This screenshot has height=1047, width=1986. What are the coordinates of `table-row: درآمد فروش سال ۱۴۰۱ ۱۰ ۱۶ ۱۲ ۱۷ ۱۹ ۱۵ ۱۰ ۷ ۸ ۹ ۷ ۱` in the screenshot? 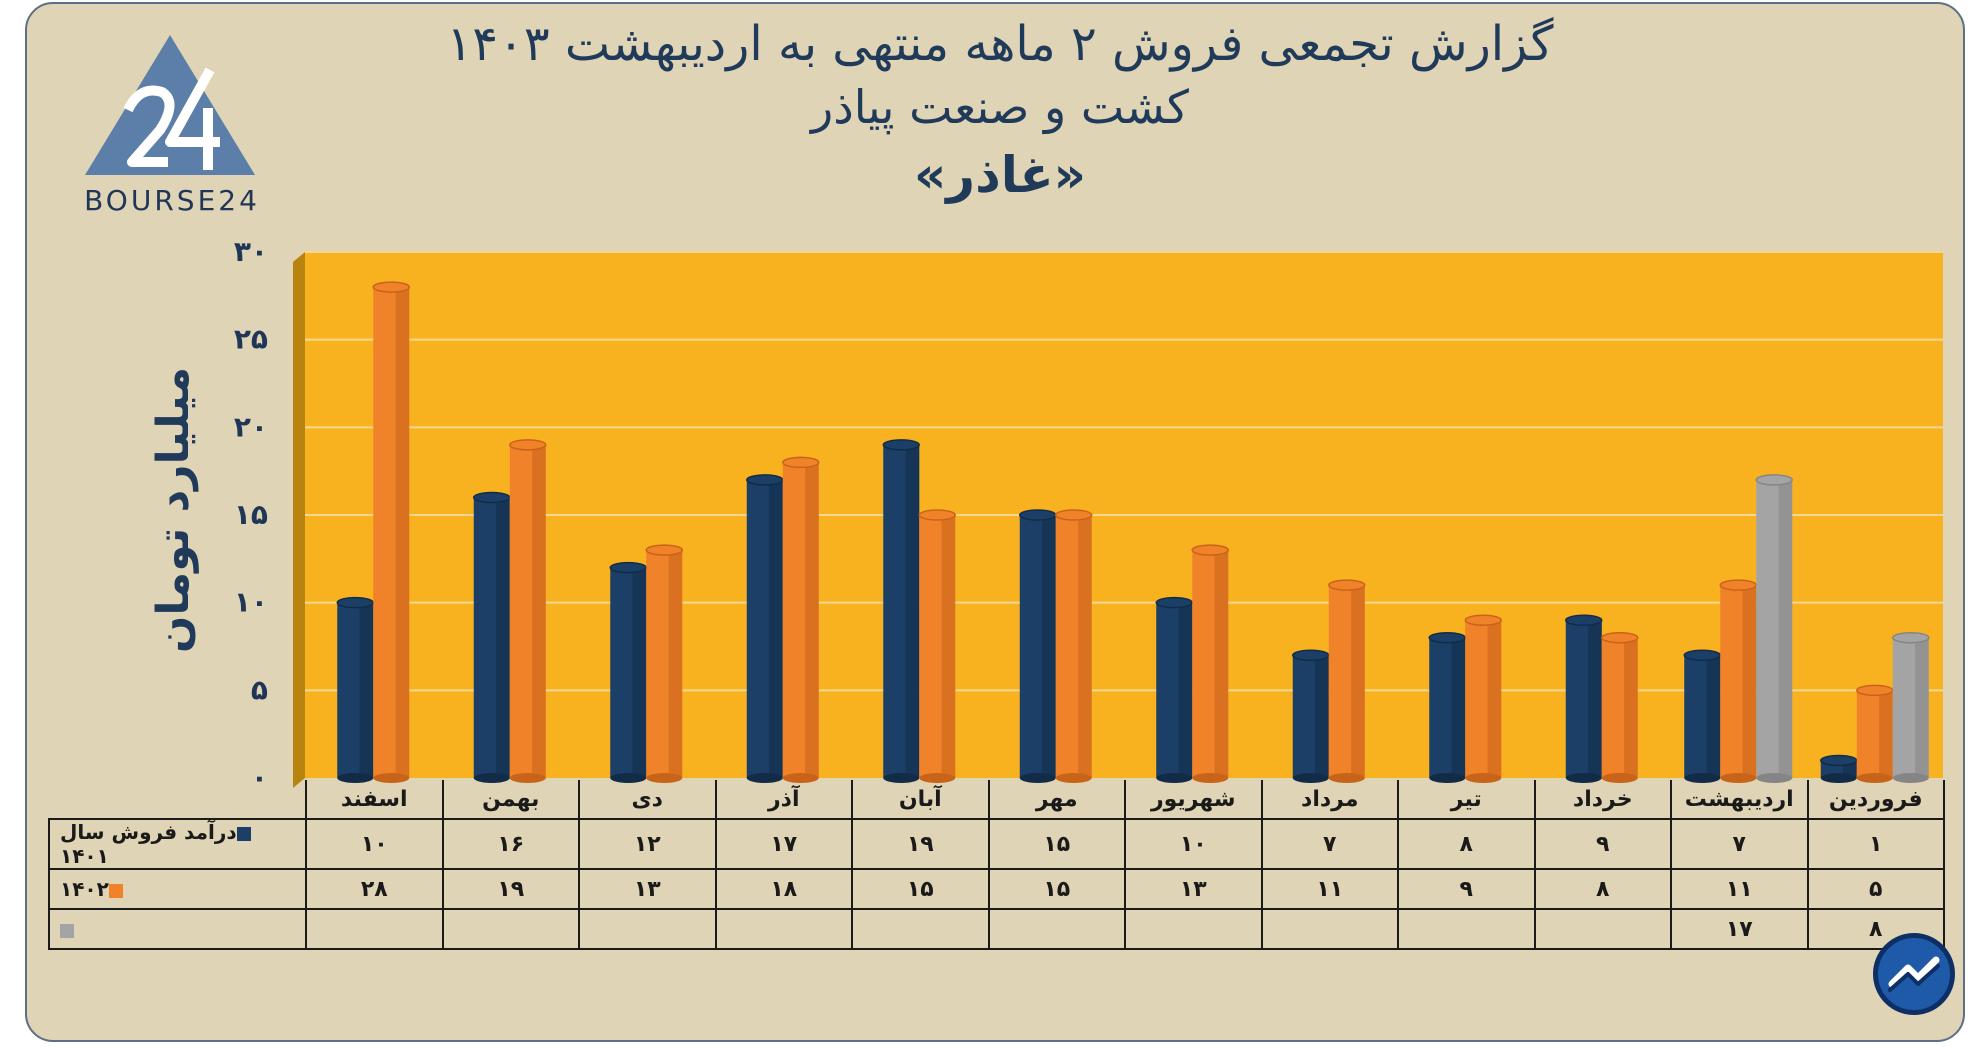 It's located at (996, 844).